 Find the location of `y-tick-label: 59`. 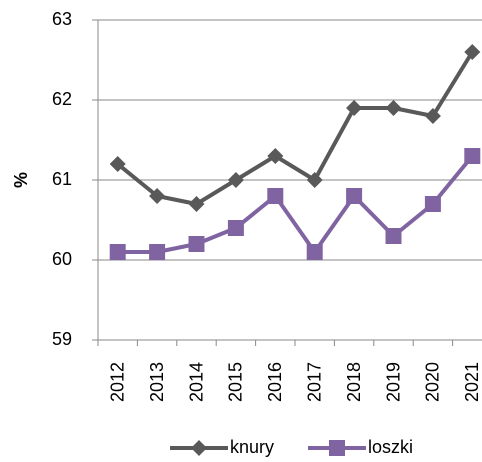

y-tick-label: 59 is located at coordinates (62, 339).